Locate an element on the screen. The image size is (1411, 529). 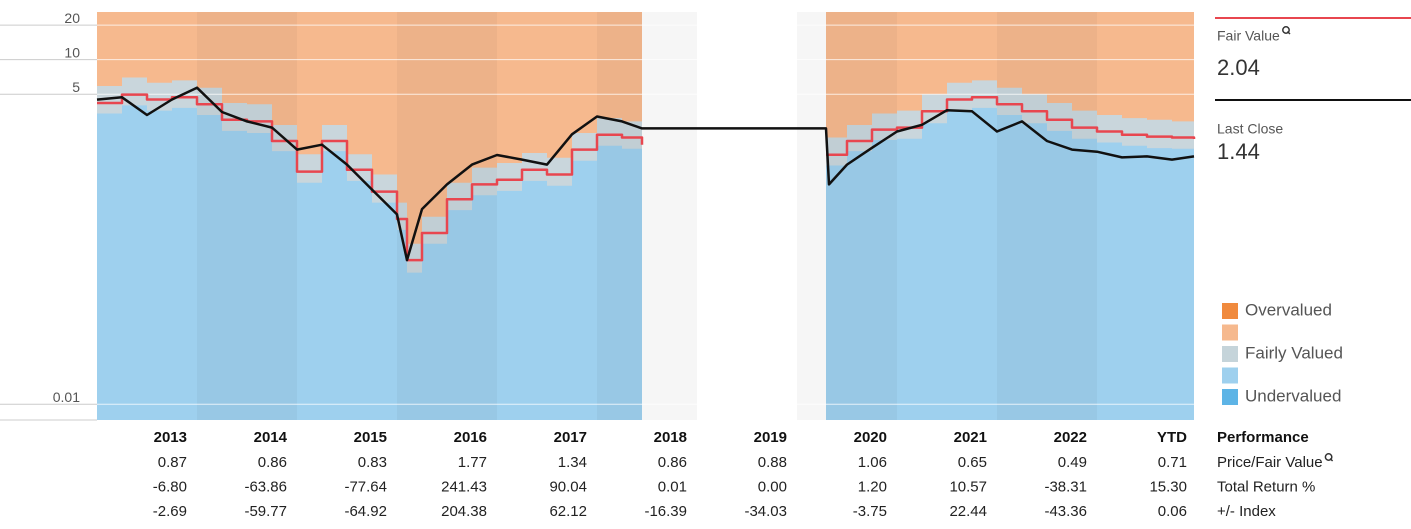
column-header: 2013 is located at coordinates (170, 437).